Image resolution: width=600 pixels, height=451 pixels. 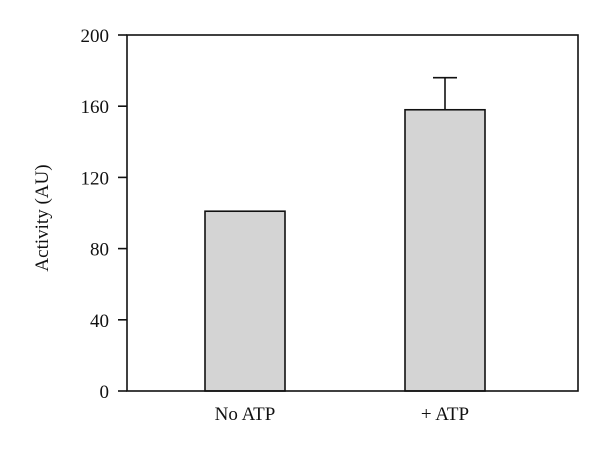 I want to click on error-bars, so click(x=445, y=93).